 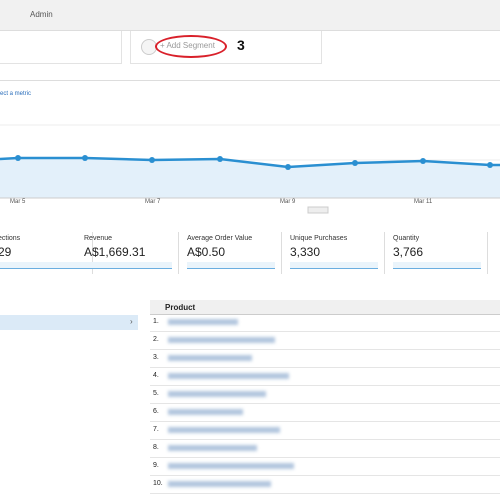 I want to click on row-index: 1., so click(x=156, y=321).